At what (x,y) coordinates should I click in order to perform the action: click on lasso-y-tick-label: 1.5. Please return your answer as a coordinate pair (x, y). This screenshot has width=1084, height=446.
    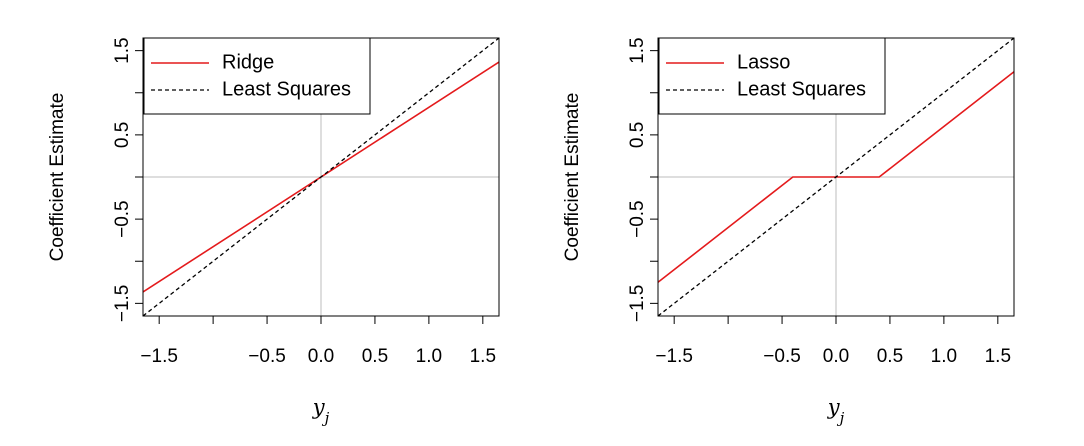
    Looking at the image, I should click on (637, 50).